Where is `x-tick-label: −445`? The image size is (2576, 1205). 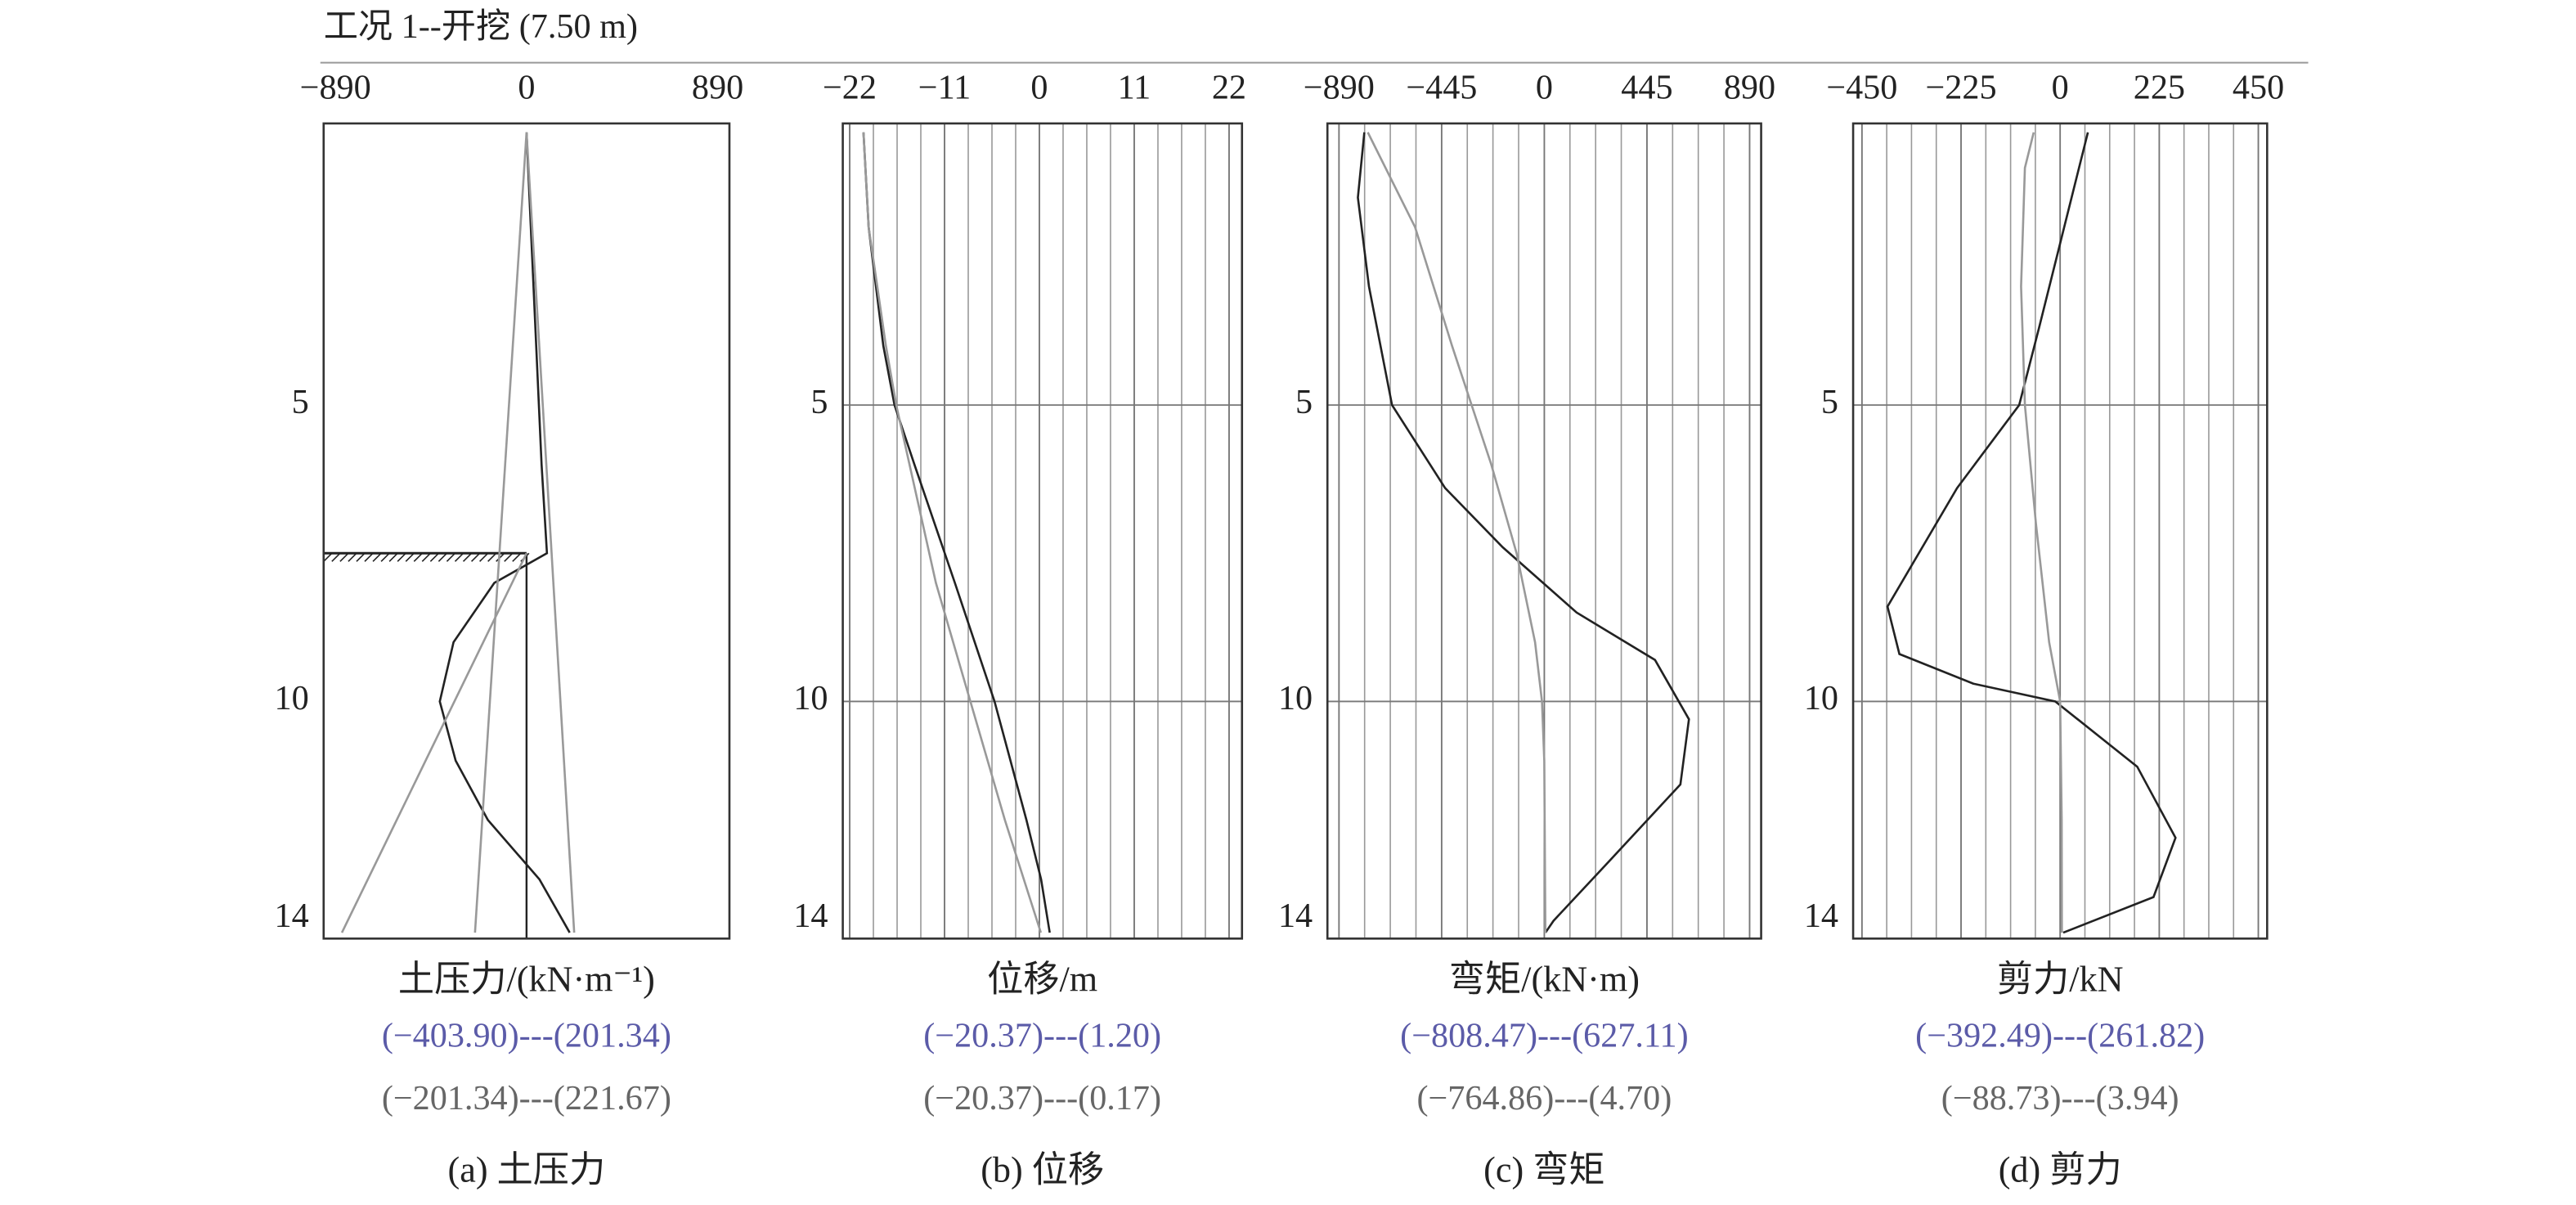 x-tick-label: −445 is located at coordinates (1441, 87).